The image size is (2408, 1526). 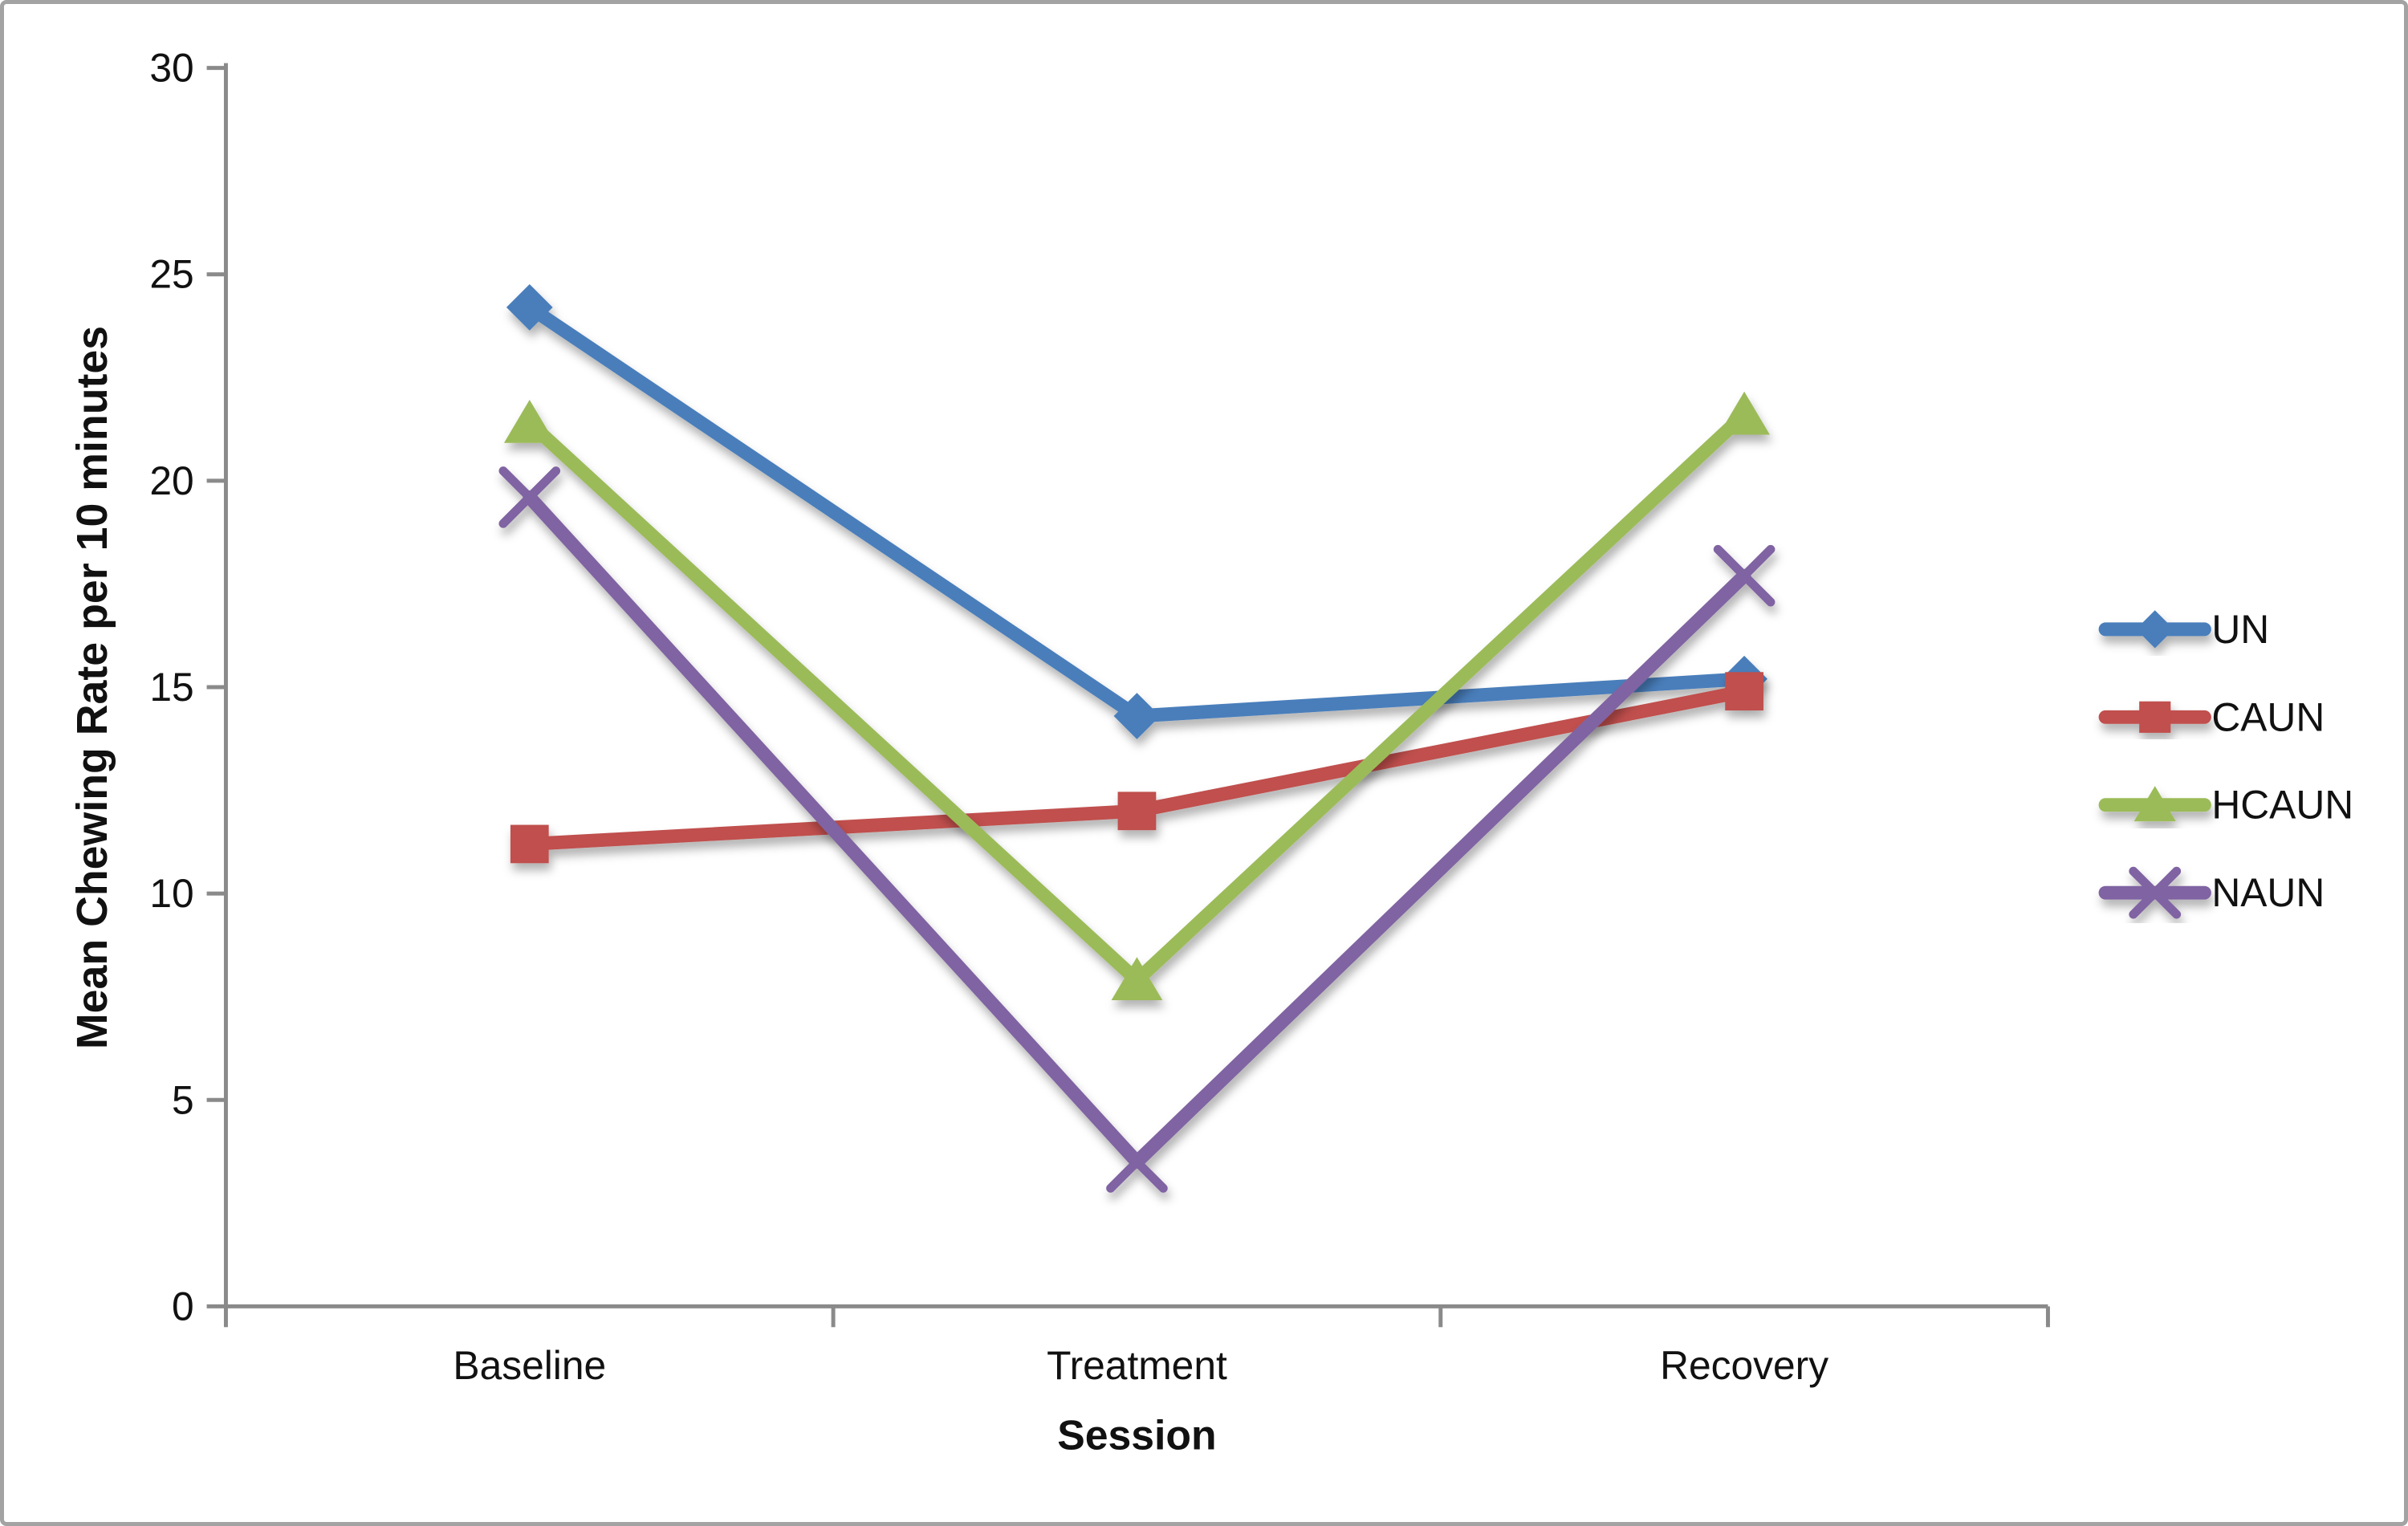 I want to click on series-caun, so click(x=1136, y=768).